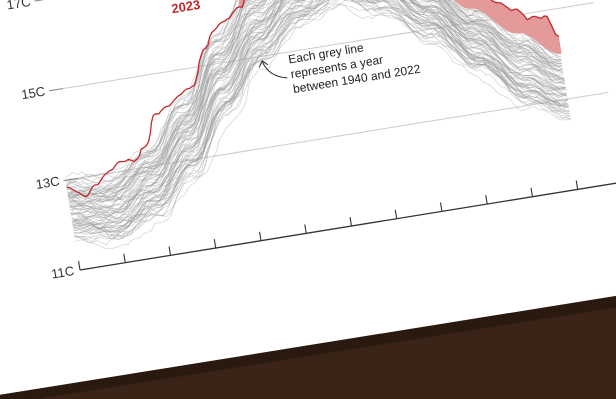  I want to click on y-tick-label: 15C, so click(33, 93).